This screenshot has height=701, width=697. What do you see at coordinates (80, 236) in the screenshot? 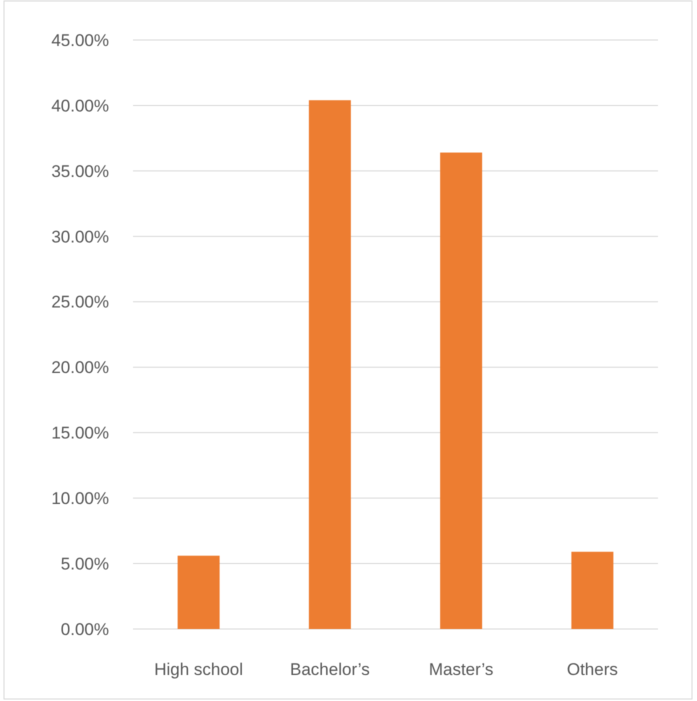
I see `y-tick-label: 30.00%` at bounding box center [80, 236].